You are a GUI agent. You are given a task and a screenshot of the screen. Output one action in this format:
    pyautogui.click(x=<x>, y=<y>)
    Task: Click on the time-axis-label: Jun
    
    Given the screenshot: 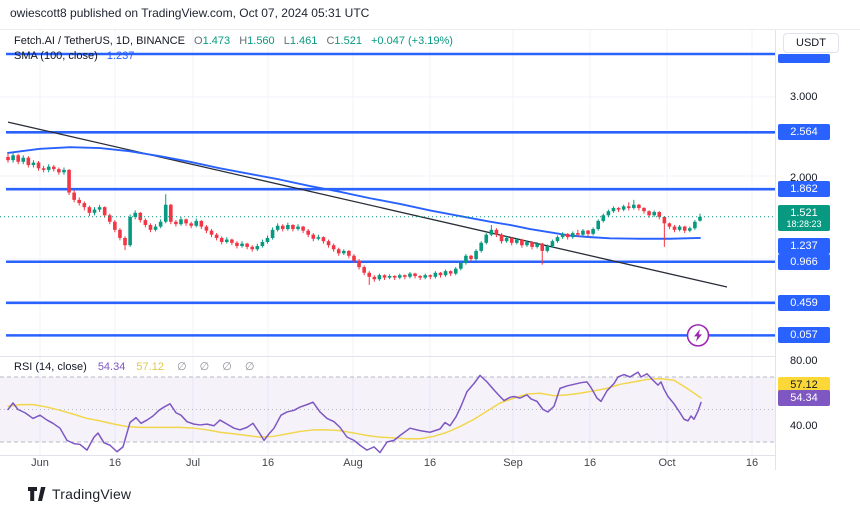 What is the action you would take?
    pyautogui.click(x=40, y=463)
    